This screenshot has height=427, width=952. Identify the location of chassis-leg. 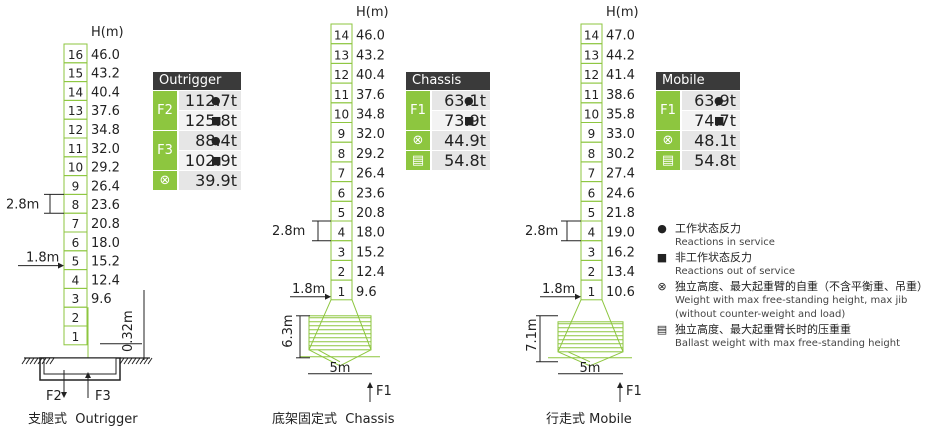
(340, 325).